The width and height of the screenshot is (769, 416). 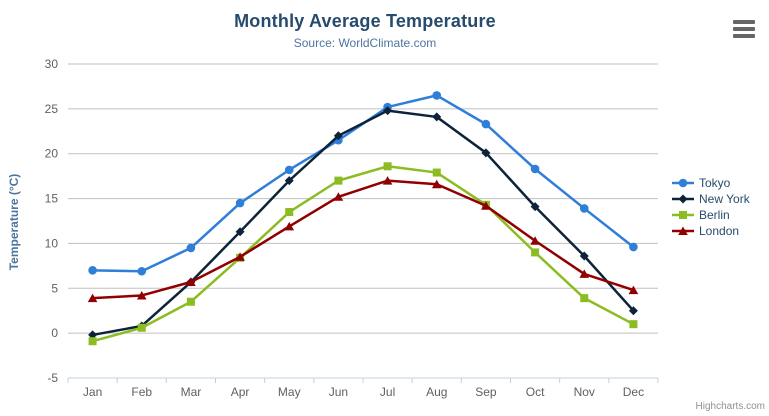 What do you see at coordinates (54, 288) in the screenshot?
I see `y-axis-tick-label: 5` at bounding box center [54, 288].